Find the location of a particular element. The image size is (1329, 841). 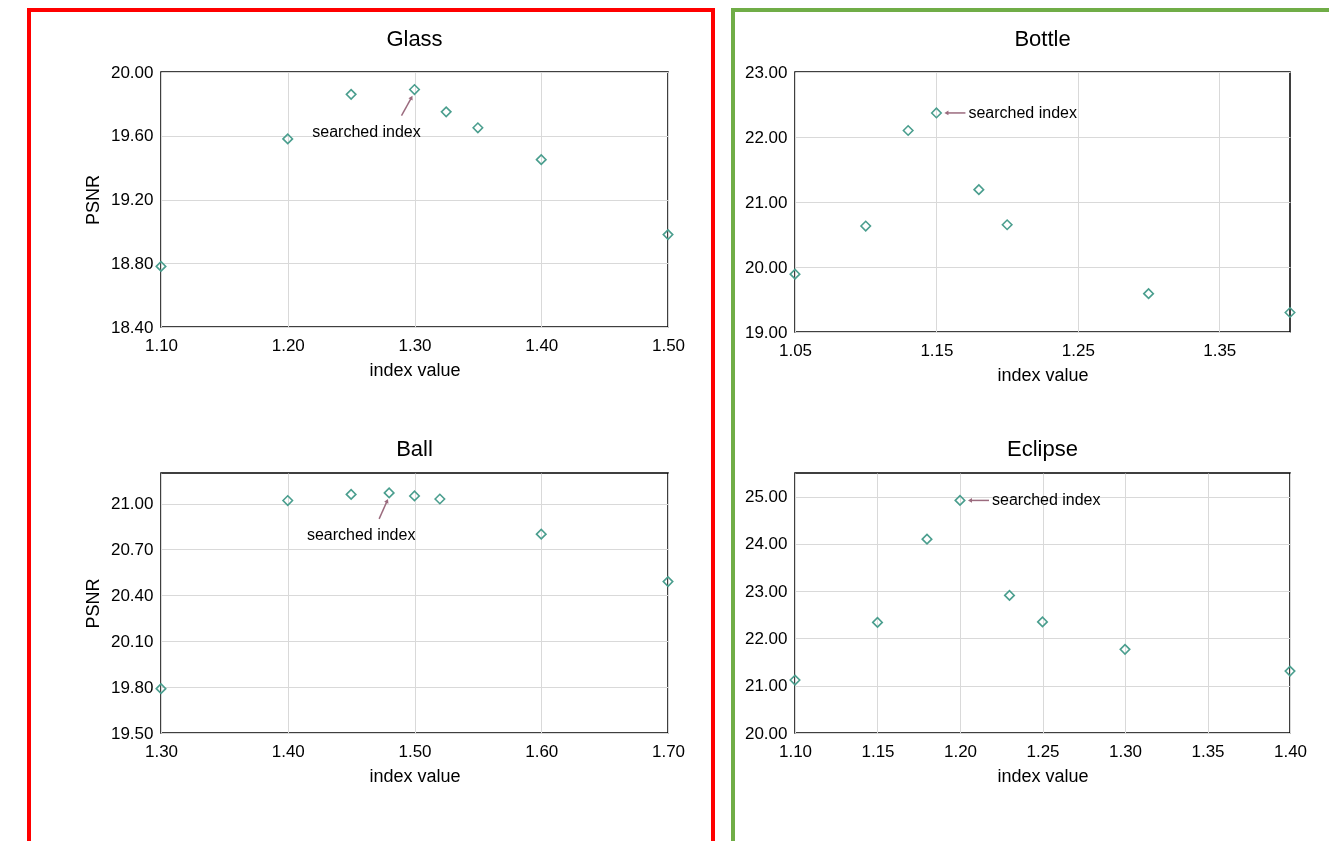

x-tick-label: 1.60 is located at coordinates (542, 751).